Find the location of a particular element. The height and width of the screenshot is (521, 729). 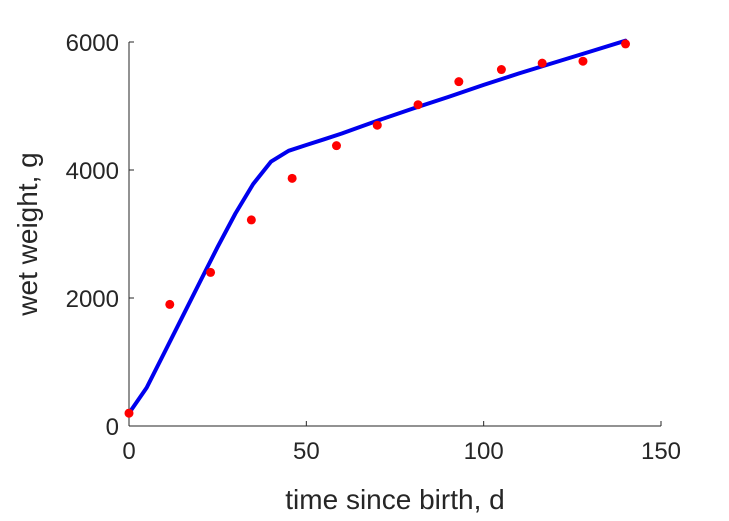

y-tick-label: 6000 is located at coordinates (92, 43).